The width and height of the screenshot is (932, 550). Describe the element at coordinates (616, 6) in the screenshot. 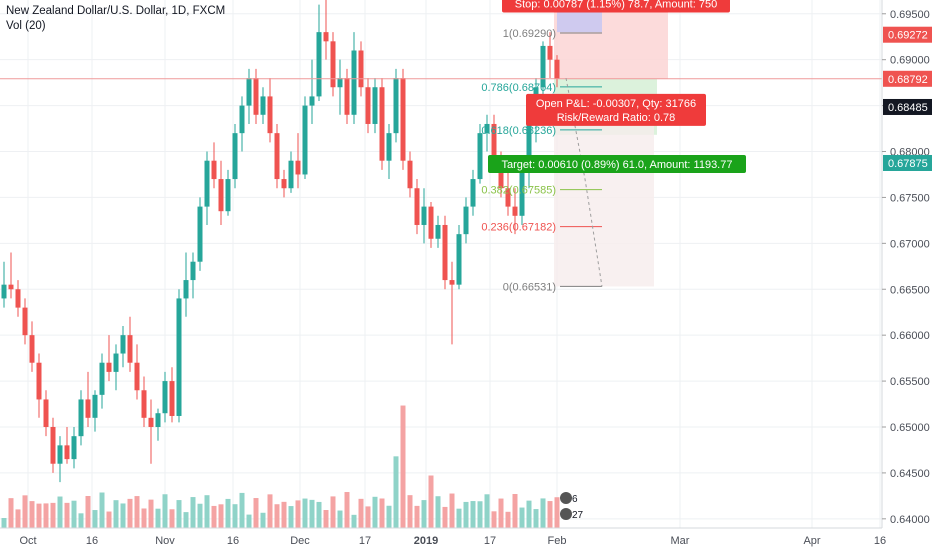

I see `stop-label: Stop: 0.00787 (1.15%) 78.7, Amount: 750` at that location.